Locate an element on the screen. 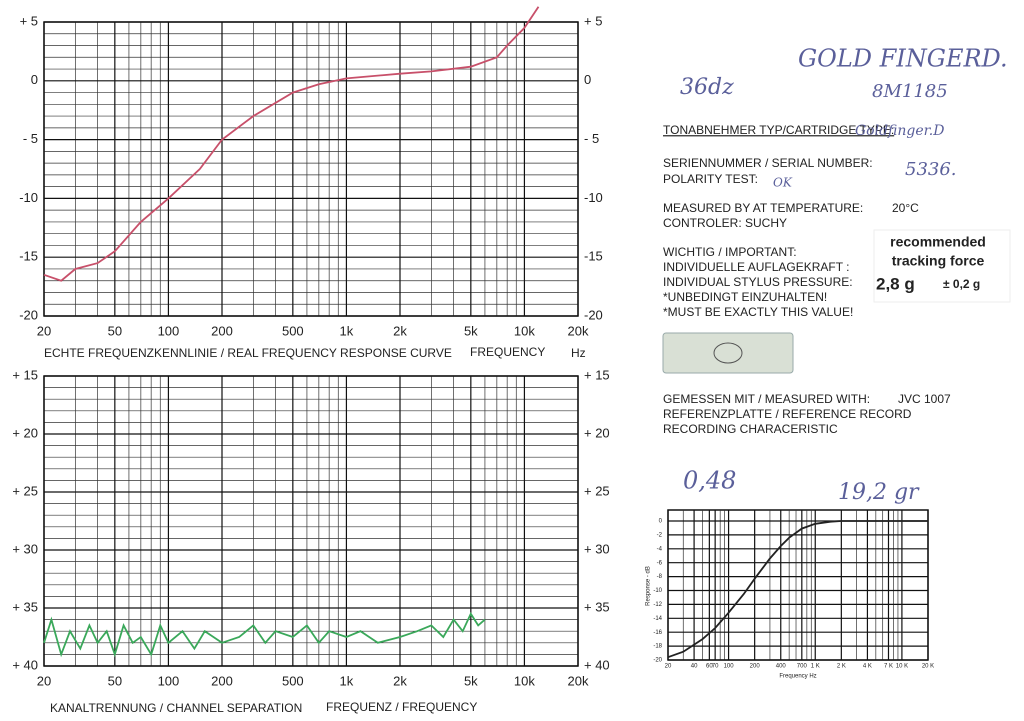 This screenshot has width=1024, height=721. hand-value: Goldfinger.D is located at coordinates (899, 131).